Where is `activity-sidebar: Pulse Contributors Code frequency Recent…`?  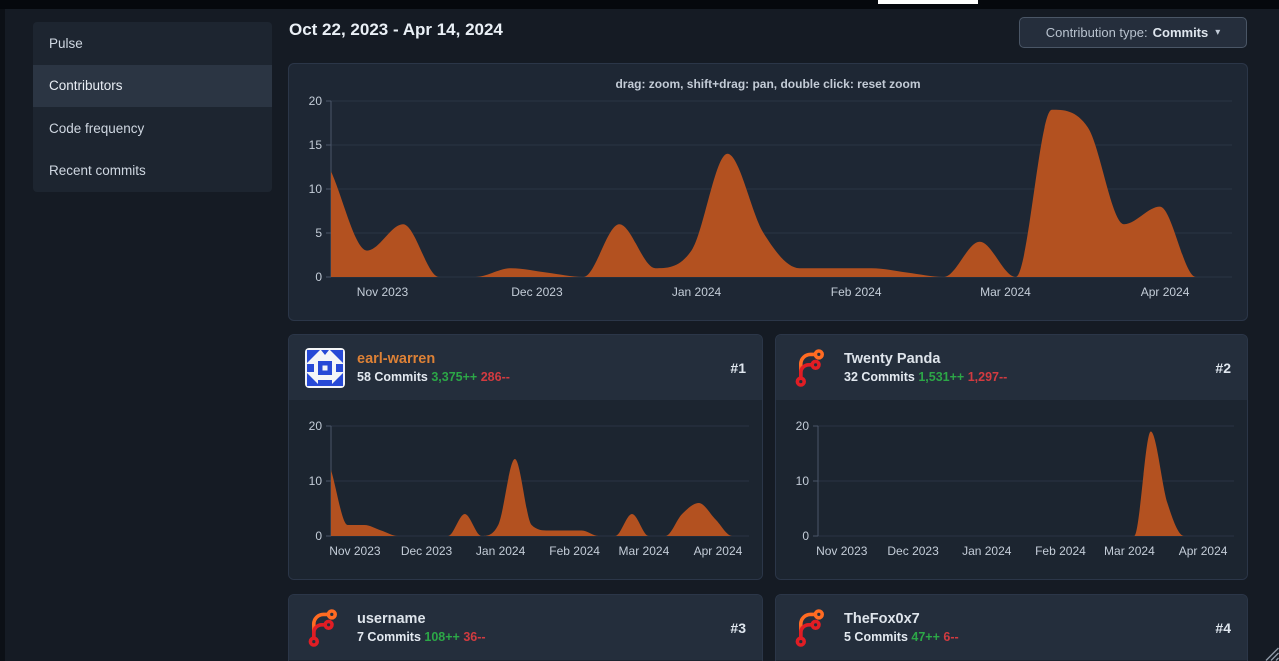 activity-sidebar: Pulse Contributors Code frequency Recent… is located at coordinates (152, 107).